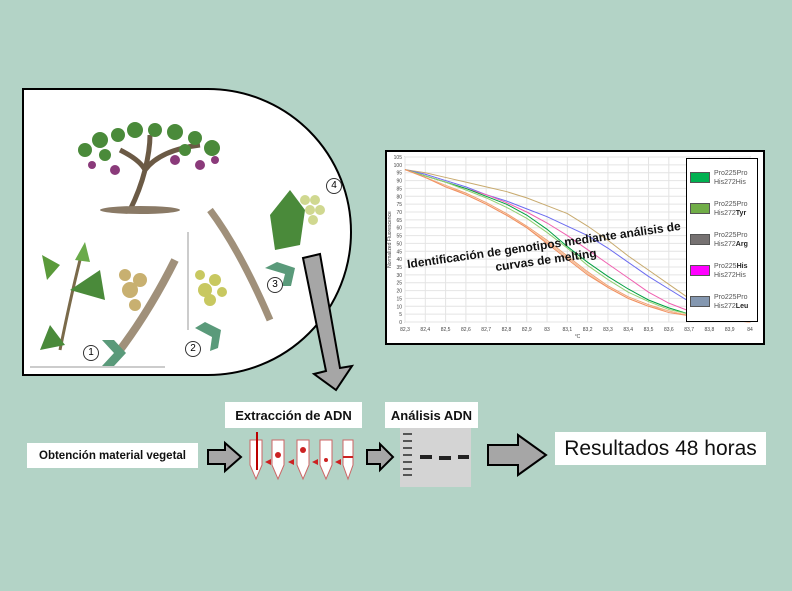  What do you see at coordinates (91, 353) in the screenshot?
I see `stage-1-marker: 1` at bounding box center [91, 353].